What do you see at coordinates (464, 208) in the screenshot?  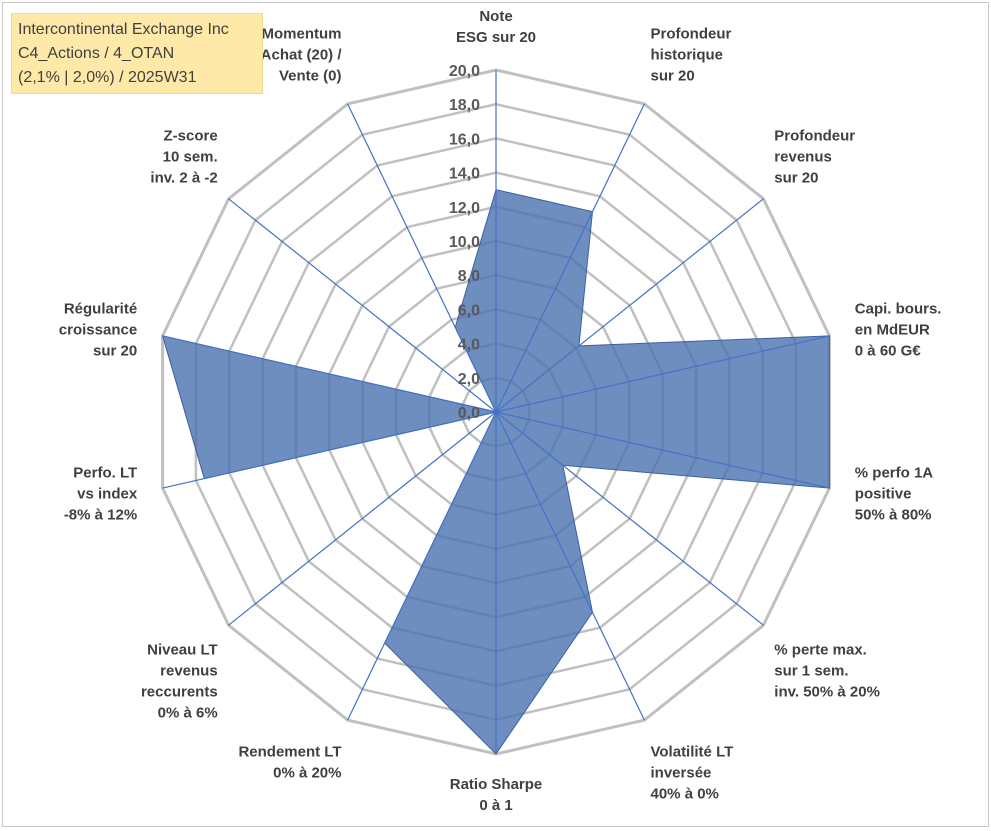 I see `tick-label: 12,0` at bounding box center [464, 208].